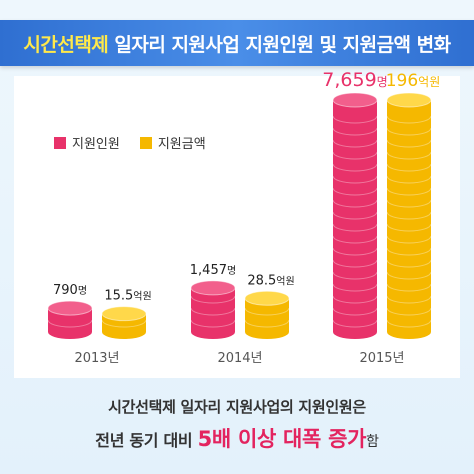 This screenshot has height=474, width=474. What do you see at coordinates (270, 280) in the screenshot?
I see `data-label-amount-1: 28.5억원` at bounding box center [270, 280].